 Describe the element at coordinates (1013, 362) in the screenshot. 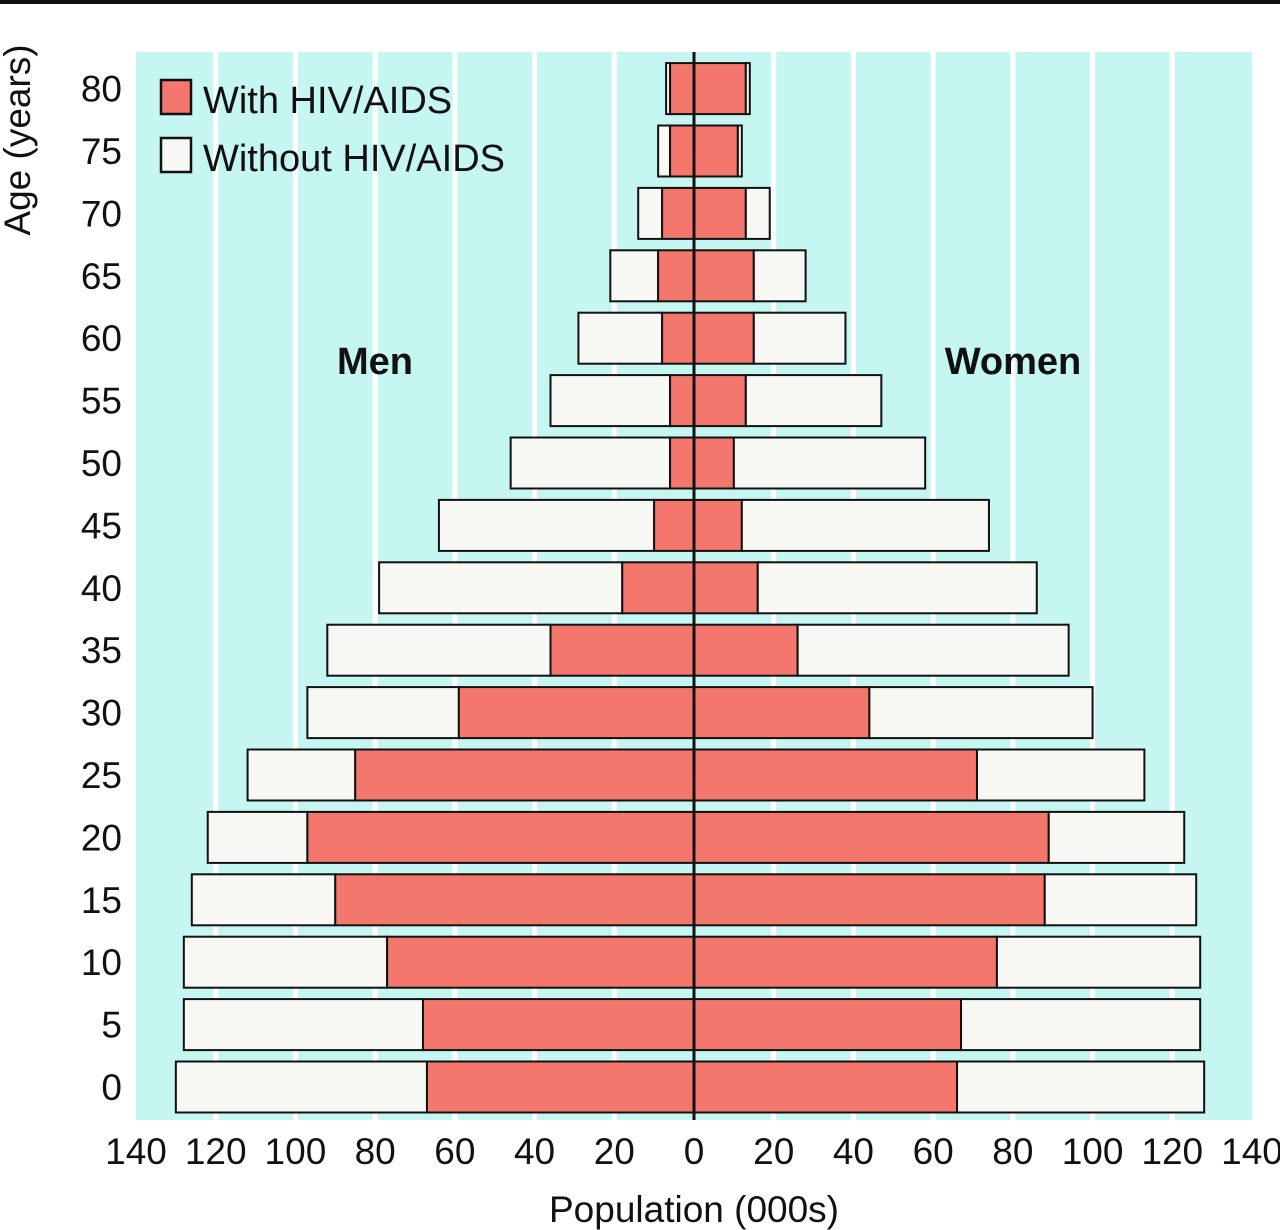

I see `women-label: Women` at that location.